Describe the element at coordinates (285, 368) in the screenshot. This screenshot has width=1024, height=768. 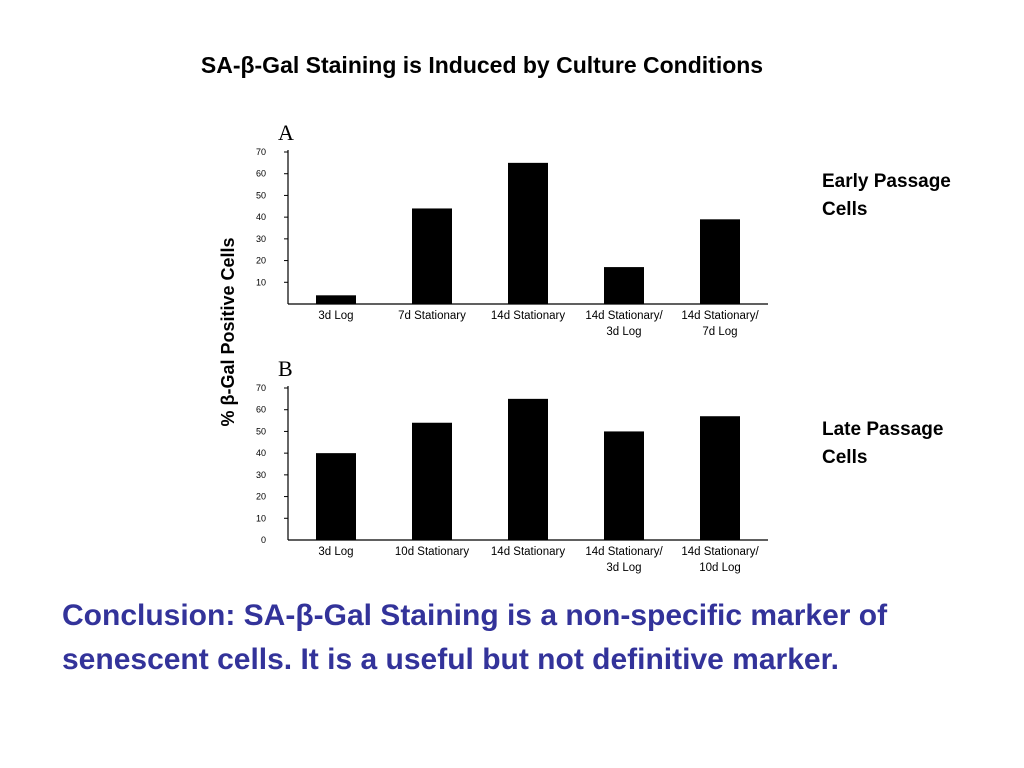
I see `panel-b-letter: B` at that location.